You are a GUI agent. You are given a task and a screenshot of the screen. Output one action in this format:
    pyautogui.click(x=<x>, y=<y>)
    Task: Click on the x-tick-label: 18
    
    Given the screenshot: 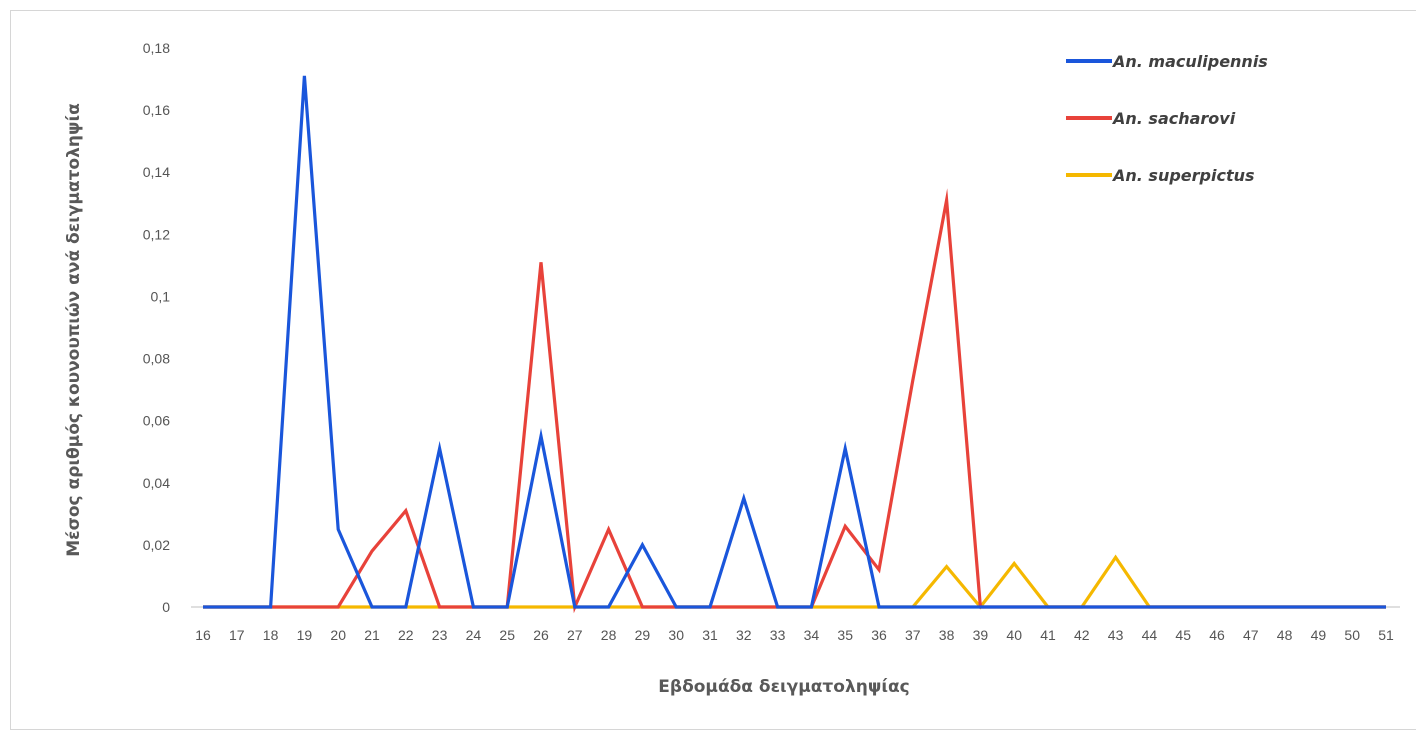 What is the action you would take?
    pyautogui.click(x=271, y=635)
    